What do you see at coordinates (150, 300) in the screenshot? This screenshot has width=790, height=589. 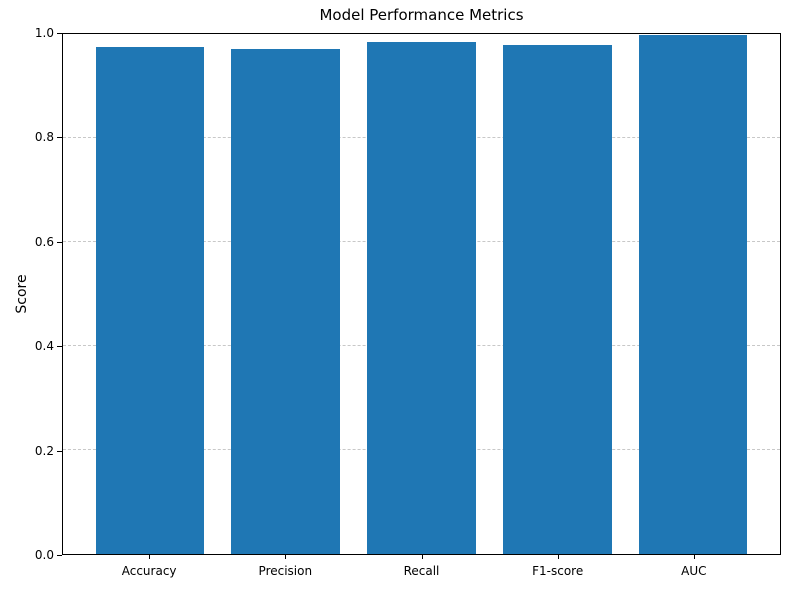 I see `bar-accuracy` at bounding box center [150, 300].